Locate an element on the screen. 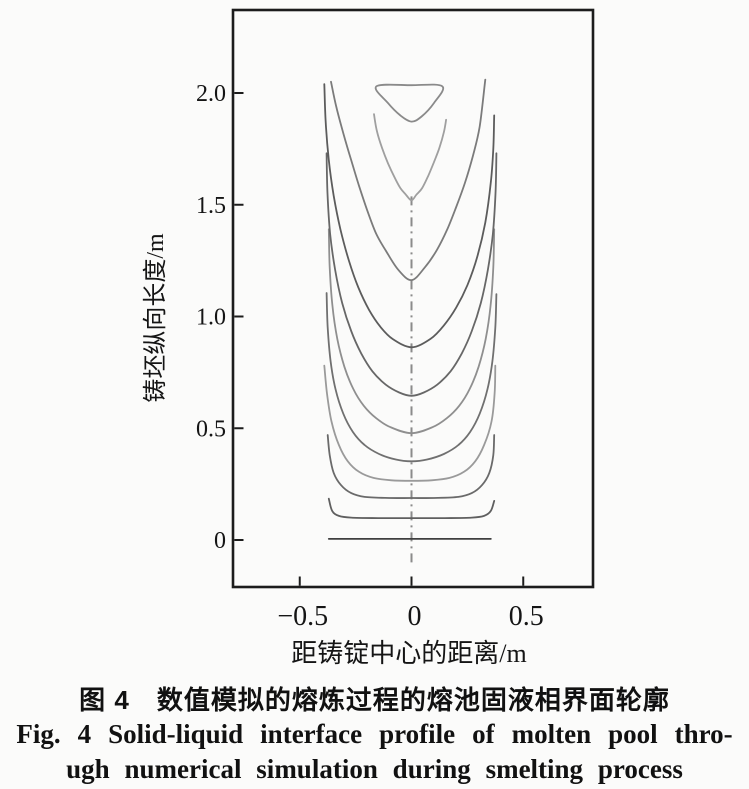 This screenshot has width=749, height=789. y-tick-label: 0 is located at coordinates (220, 541).